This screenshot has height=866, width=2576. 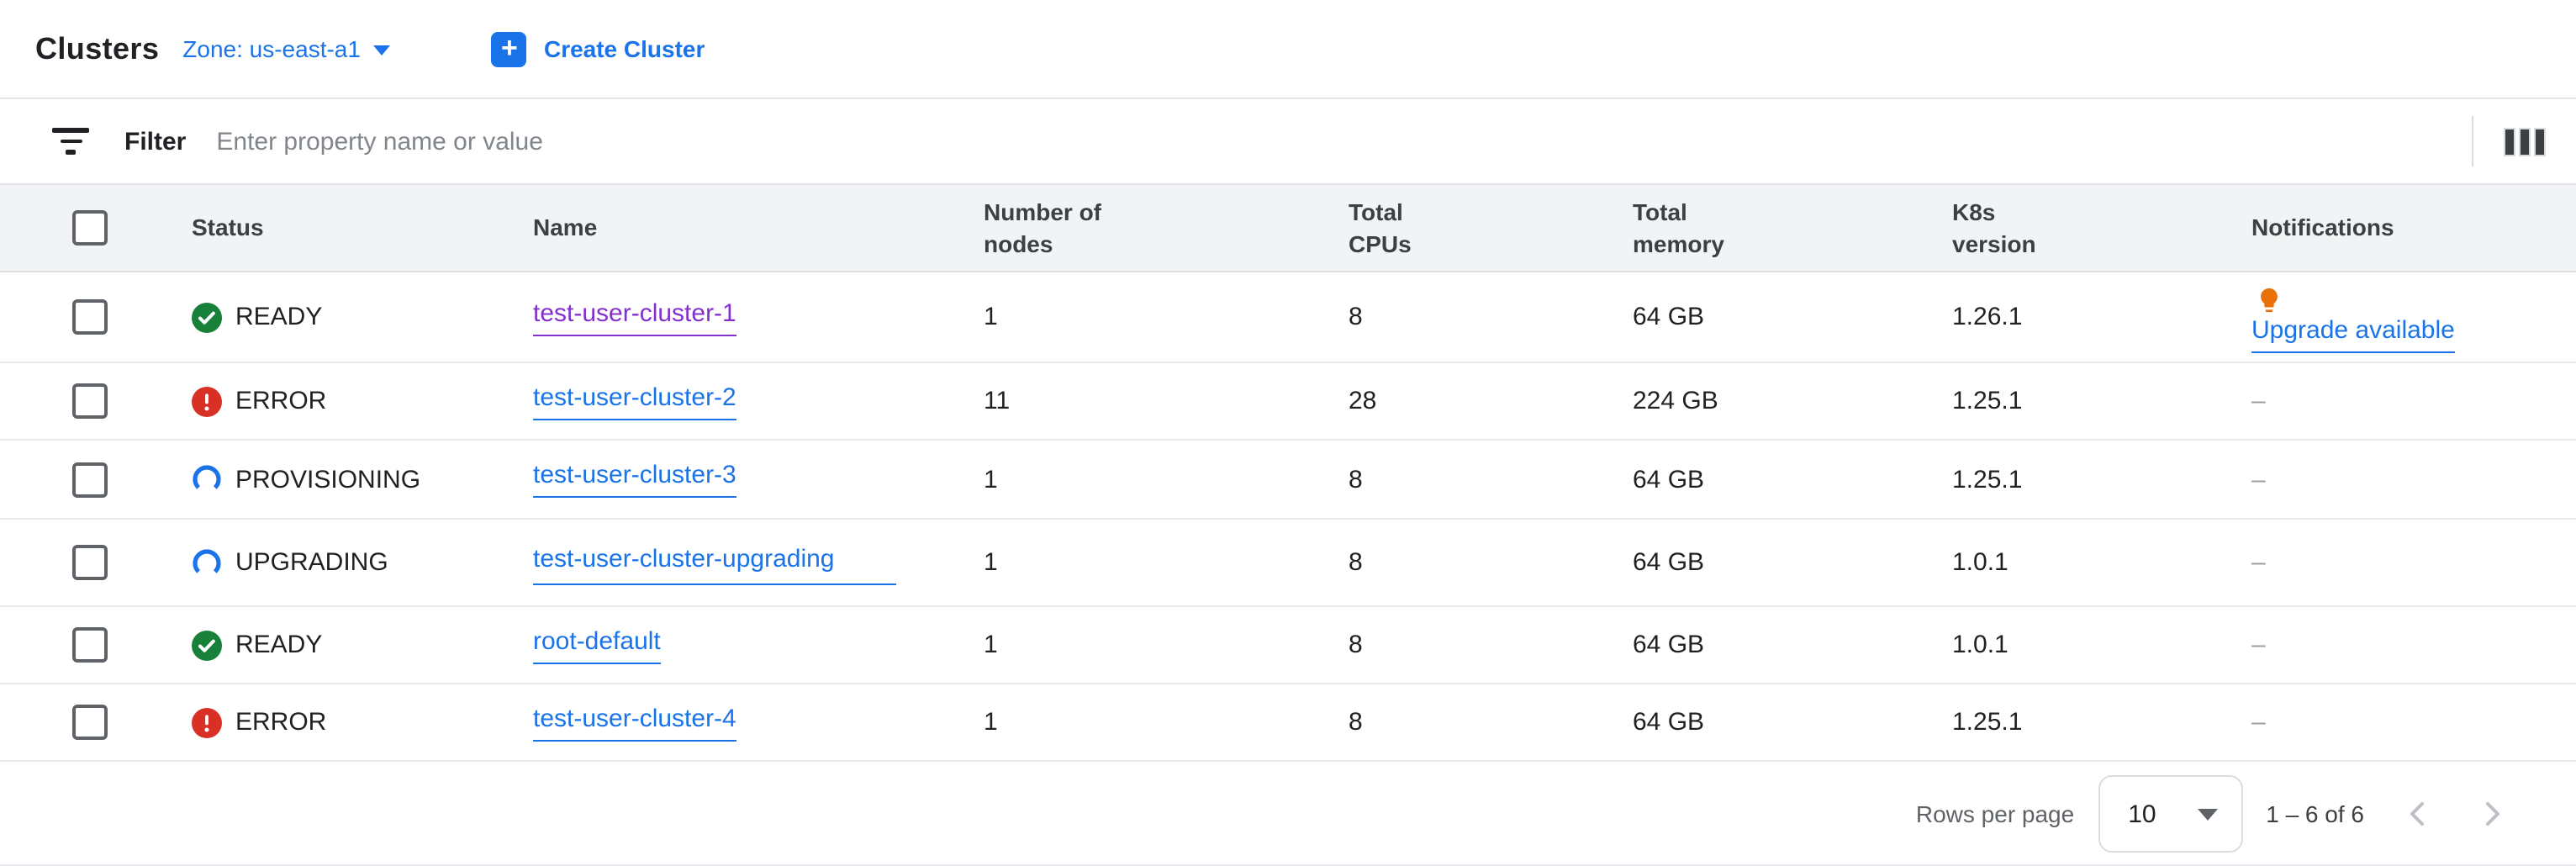 What do you see at coordinates (635, 401) in the screenshot?
I see `cluster-name-link: test-user-cluster-2` at bounding box center [635, 401].